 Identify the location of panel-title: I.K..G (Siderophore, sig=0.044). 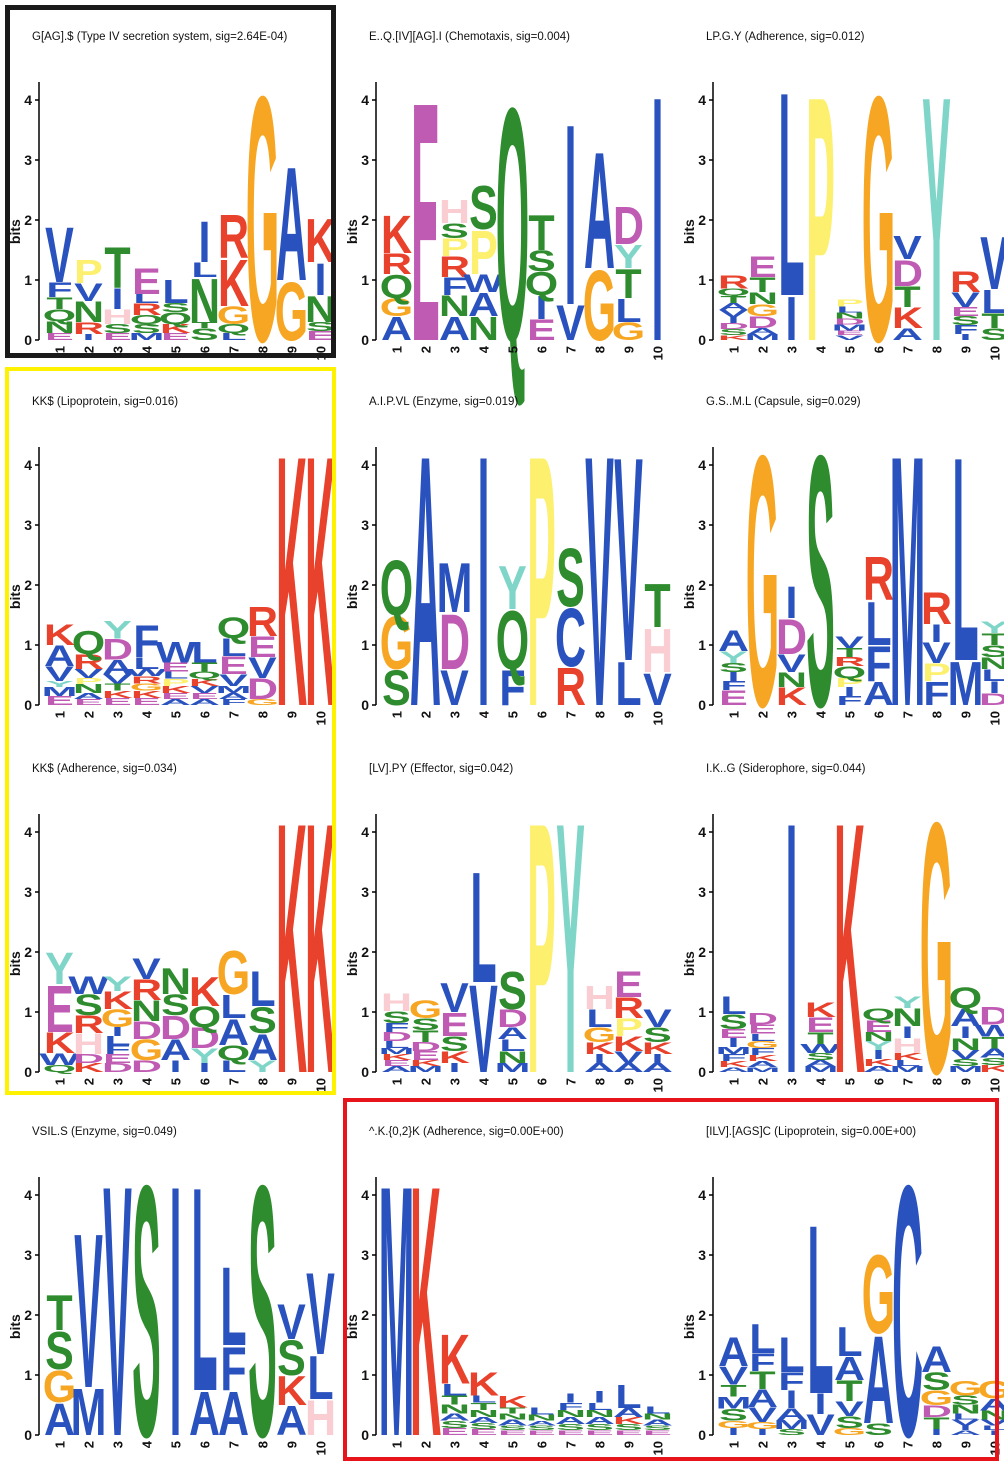
(786, 769).